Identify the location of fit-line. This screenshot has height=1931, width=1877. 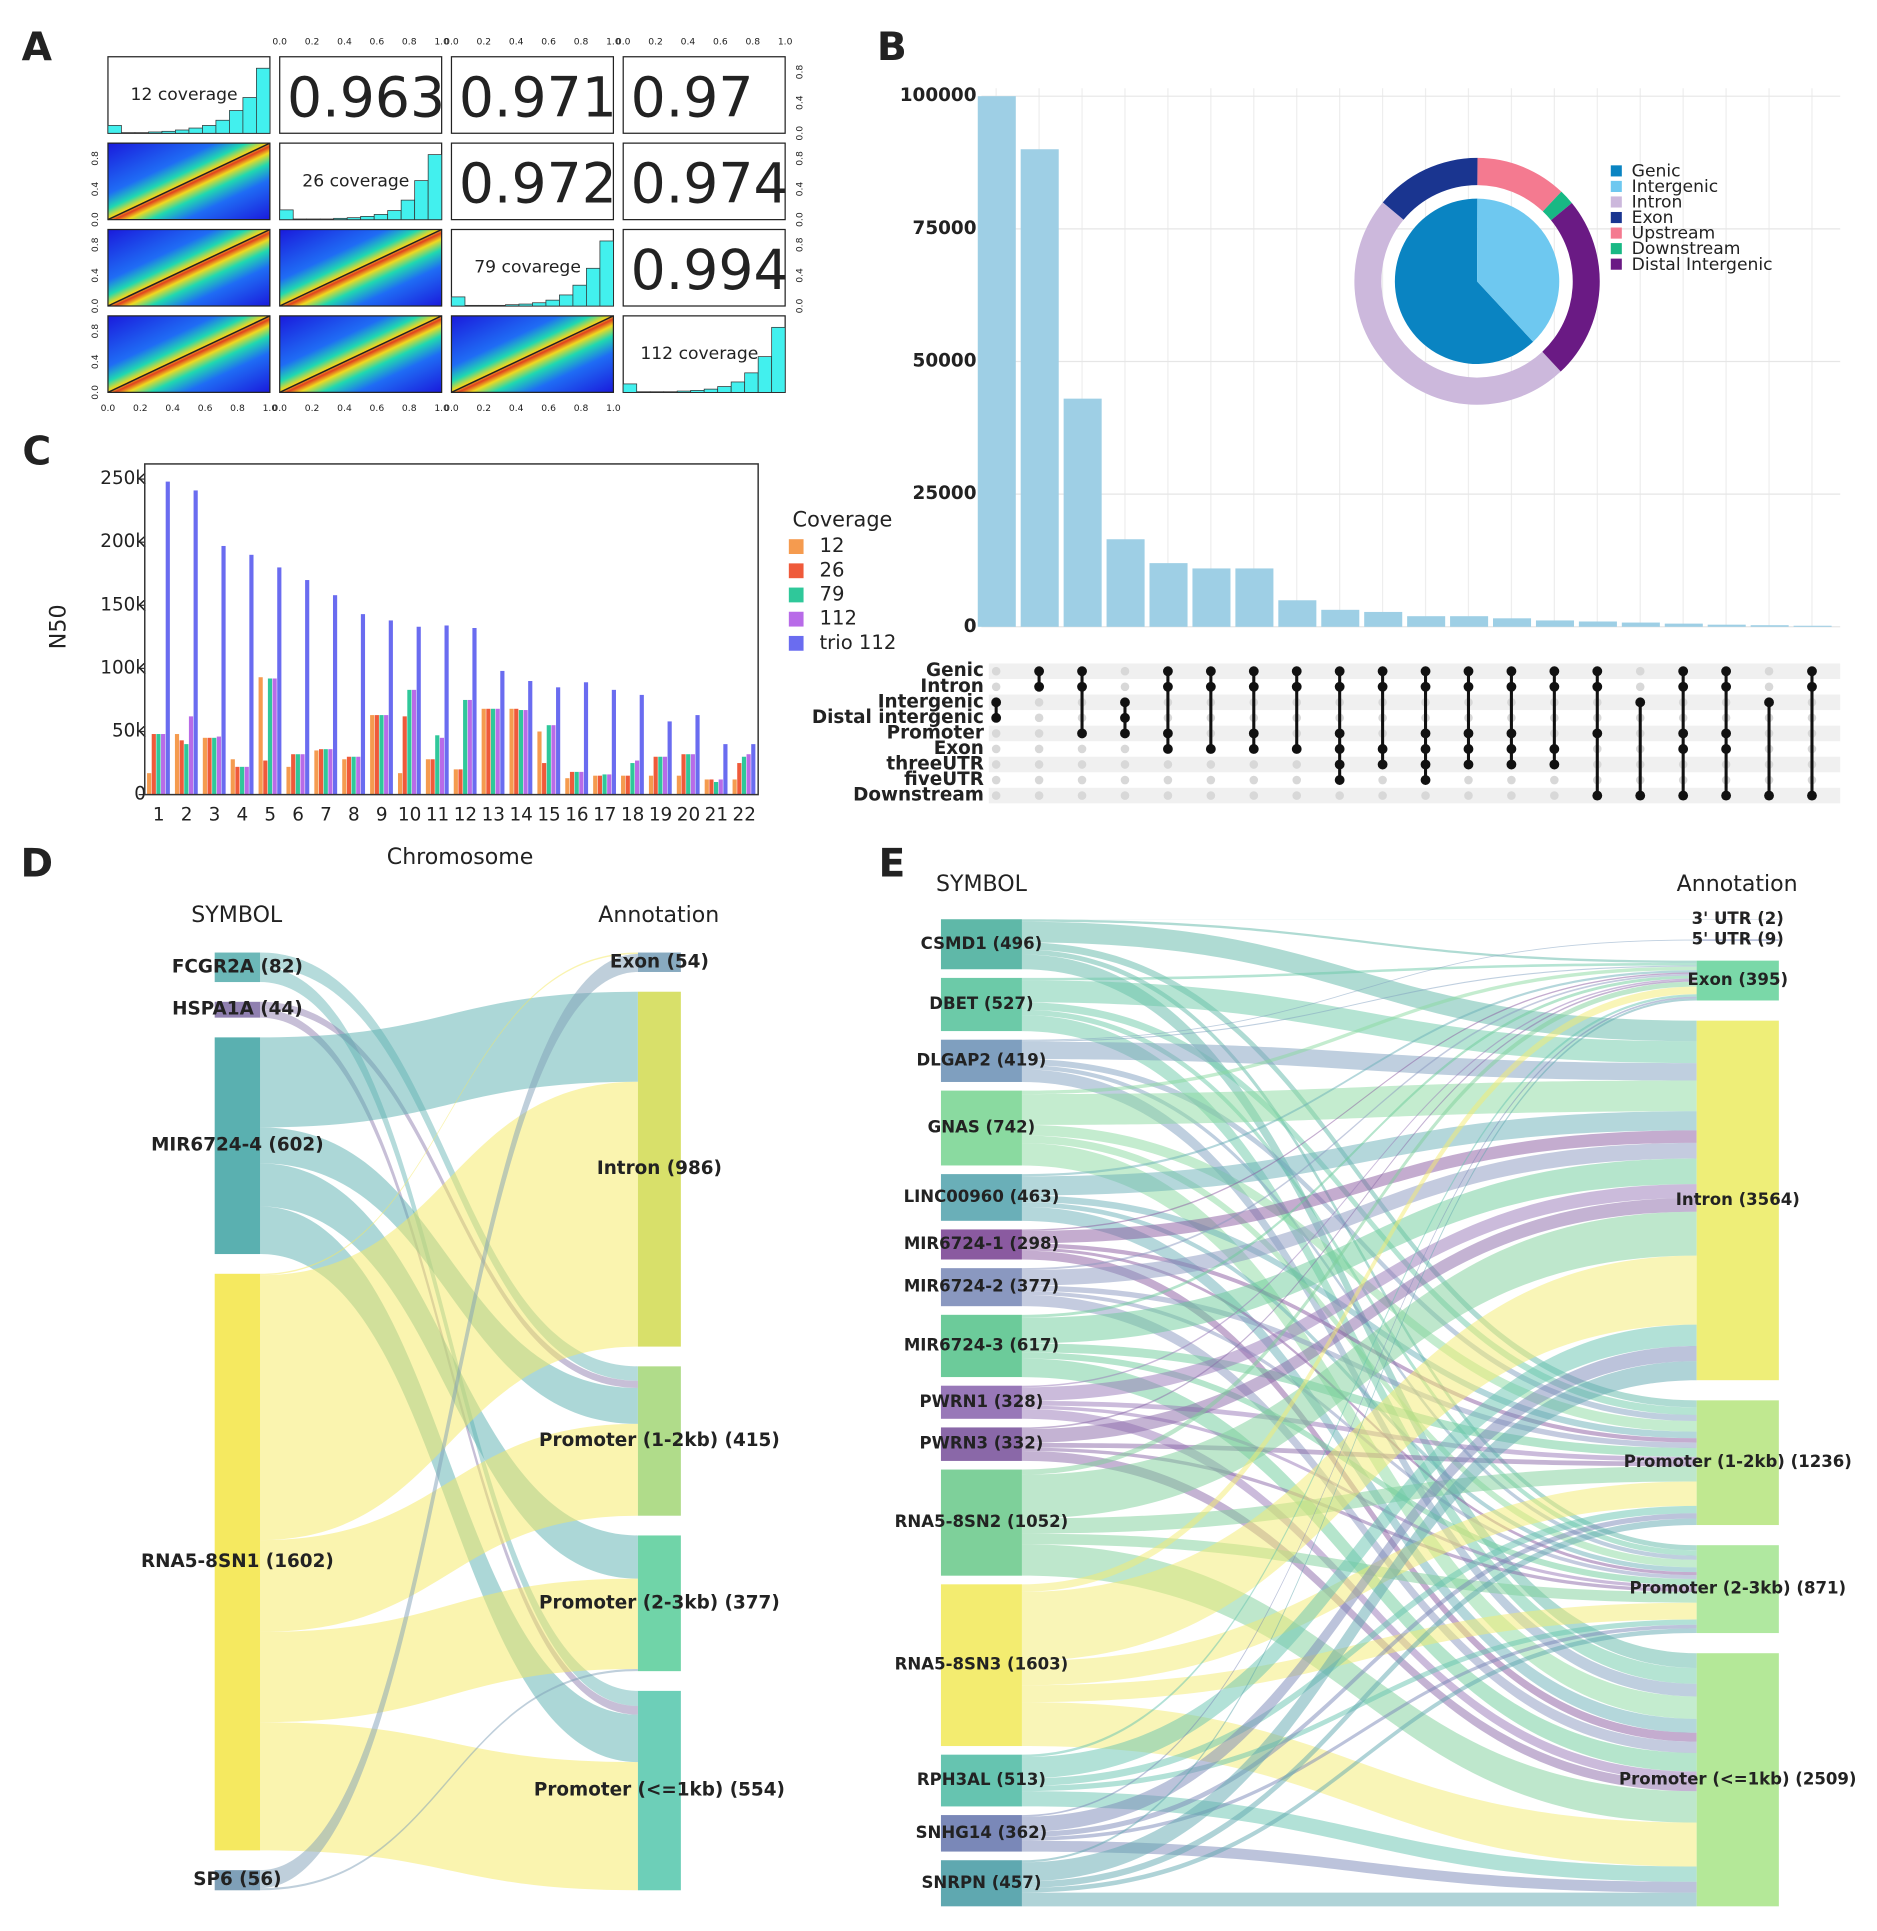
(189, 267).